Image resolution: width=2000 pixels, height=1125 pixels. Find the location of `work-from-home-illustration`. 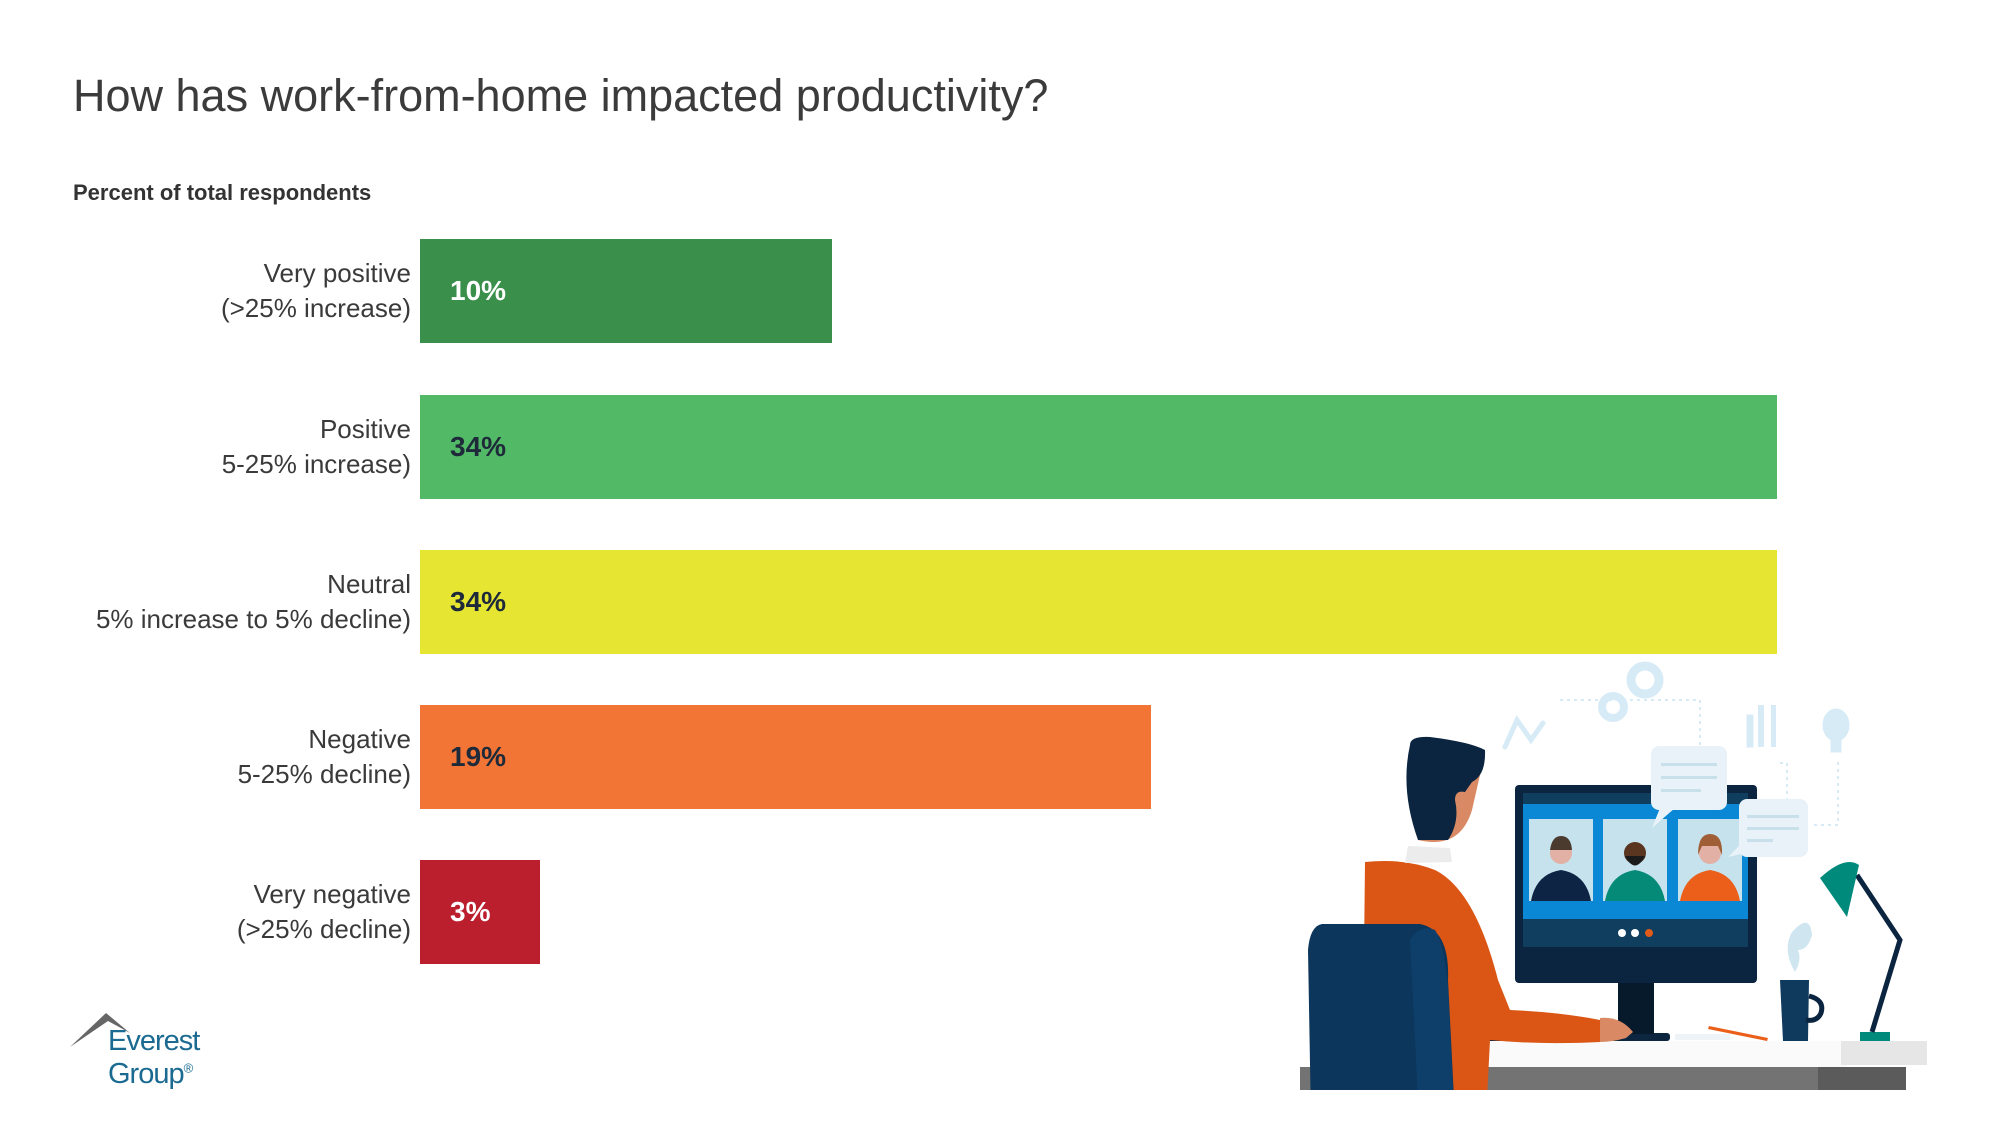

work-from-home-illustration is located at coordinates (1613, 875).